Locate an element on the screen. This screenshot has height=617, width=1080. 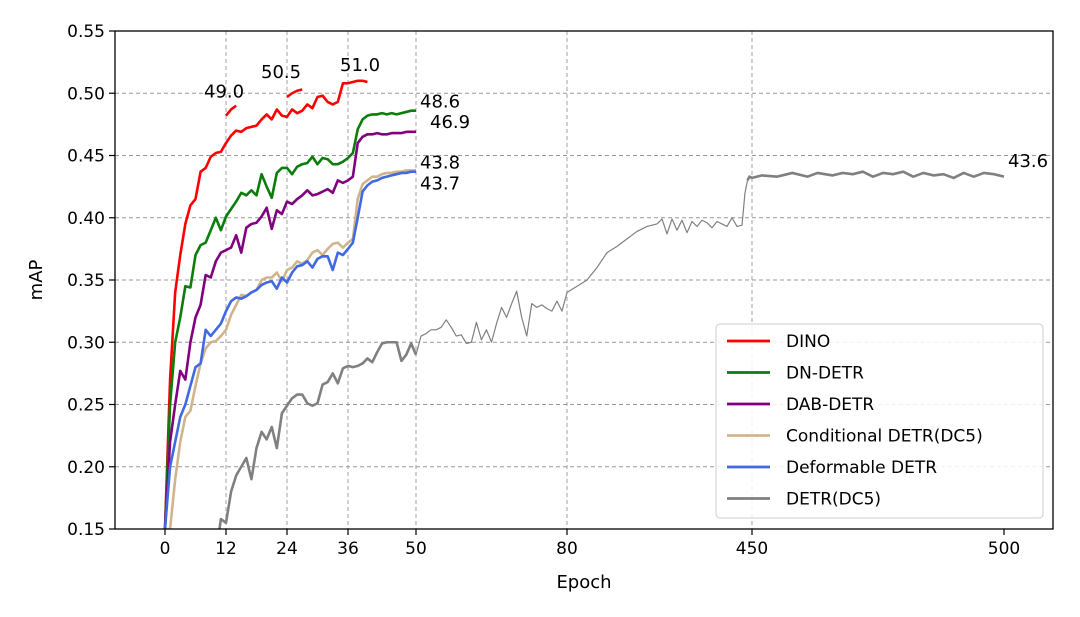
y-axis-ticks: 0.15 0.20 0.25 0.30 0.35 0.40 0.45 0.50 0.55 is located at coordinates (91, 281).